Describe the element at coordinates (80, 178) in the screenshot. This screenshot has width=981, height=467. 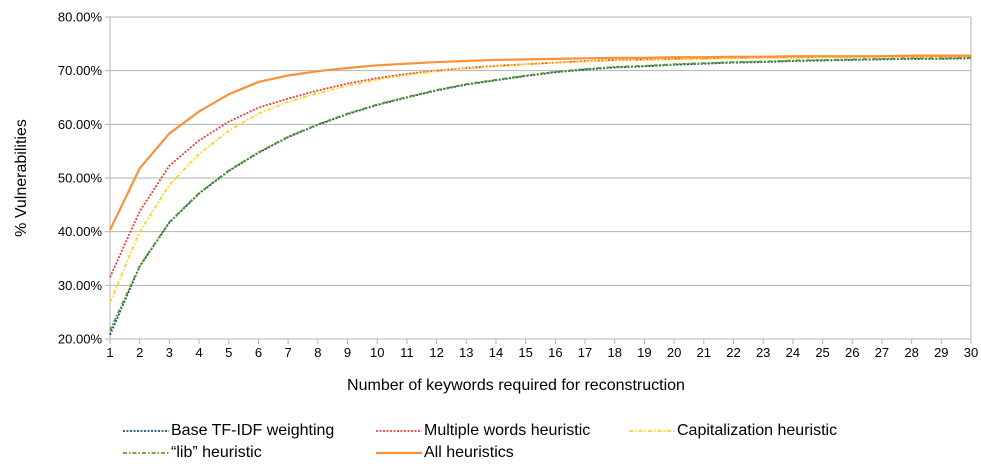
I see `y-tick-label: 50.00%` at that location.